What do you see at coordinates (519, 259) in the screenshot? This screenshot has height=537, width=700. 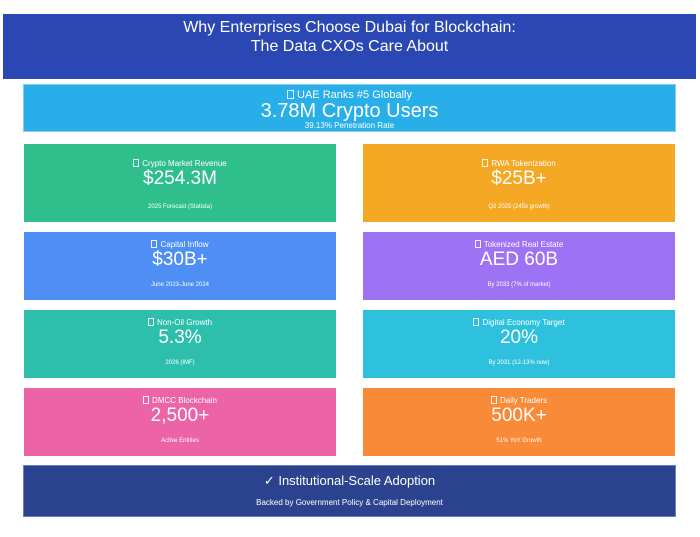 I see `stat-value: AED 60B` at bounding box center [519, 259].